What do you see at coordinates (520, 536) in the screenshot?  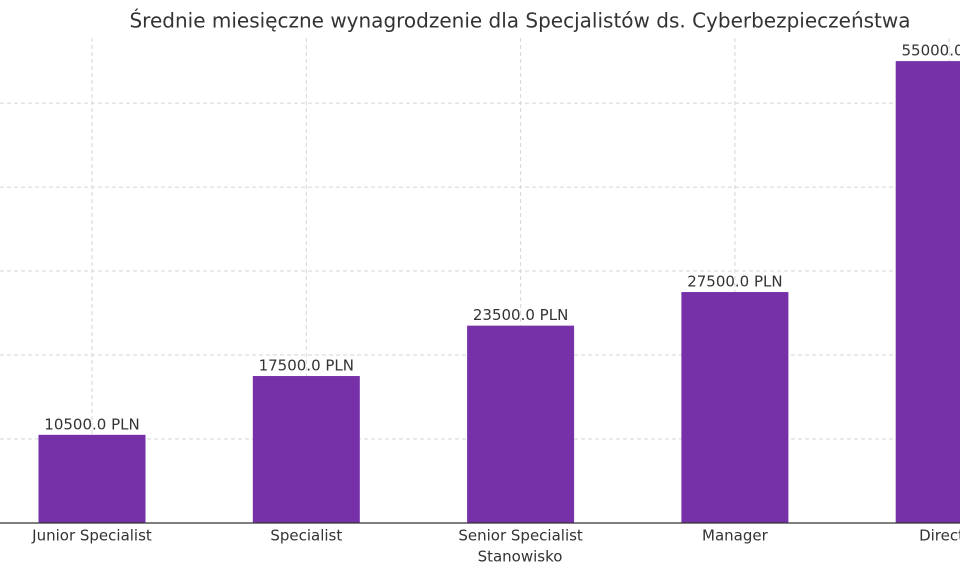 I see `x-tick-label: Senior Specialist` at bounding box center [520, 536].